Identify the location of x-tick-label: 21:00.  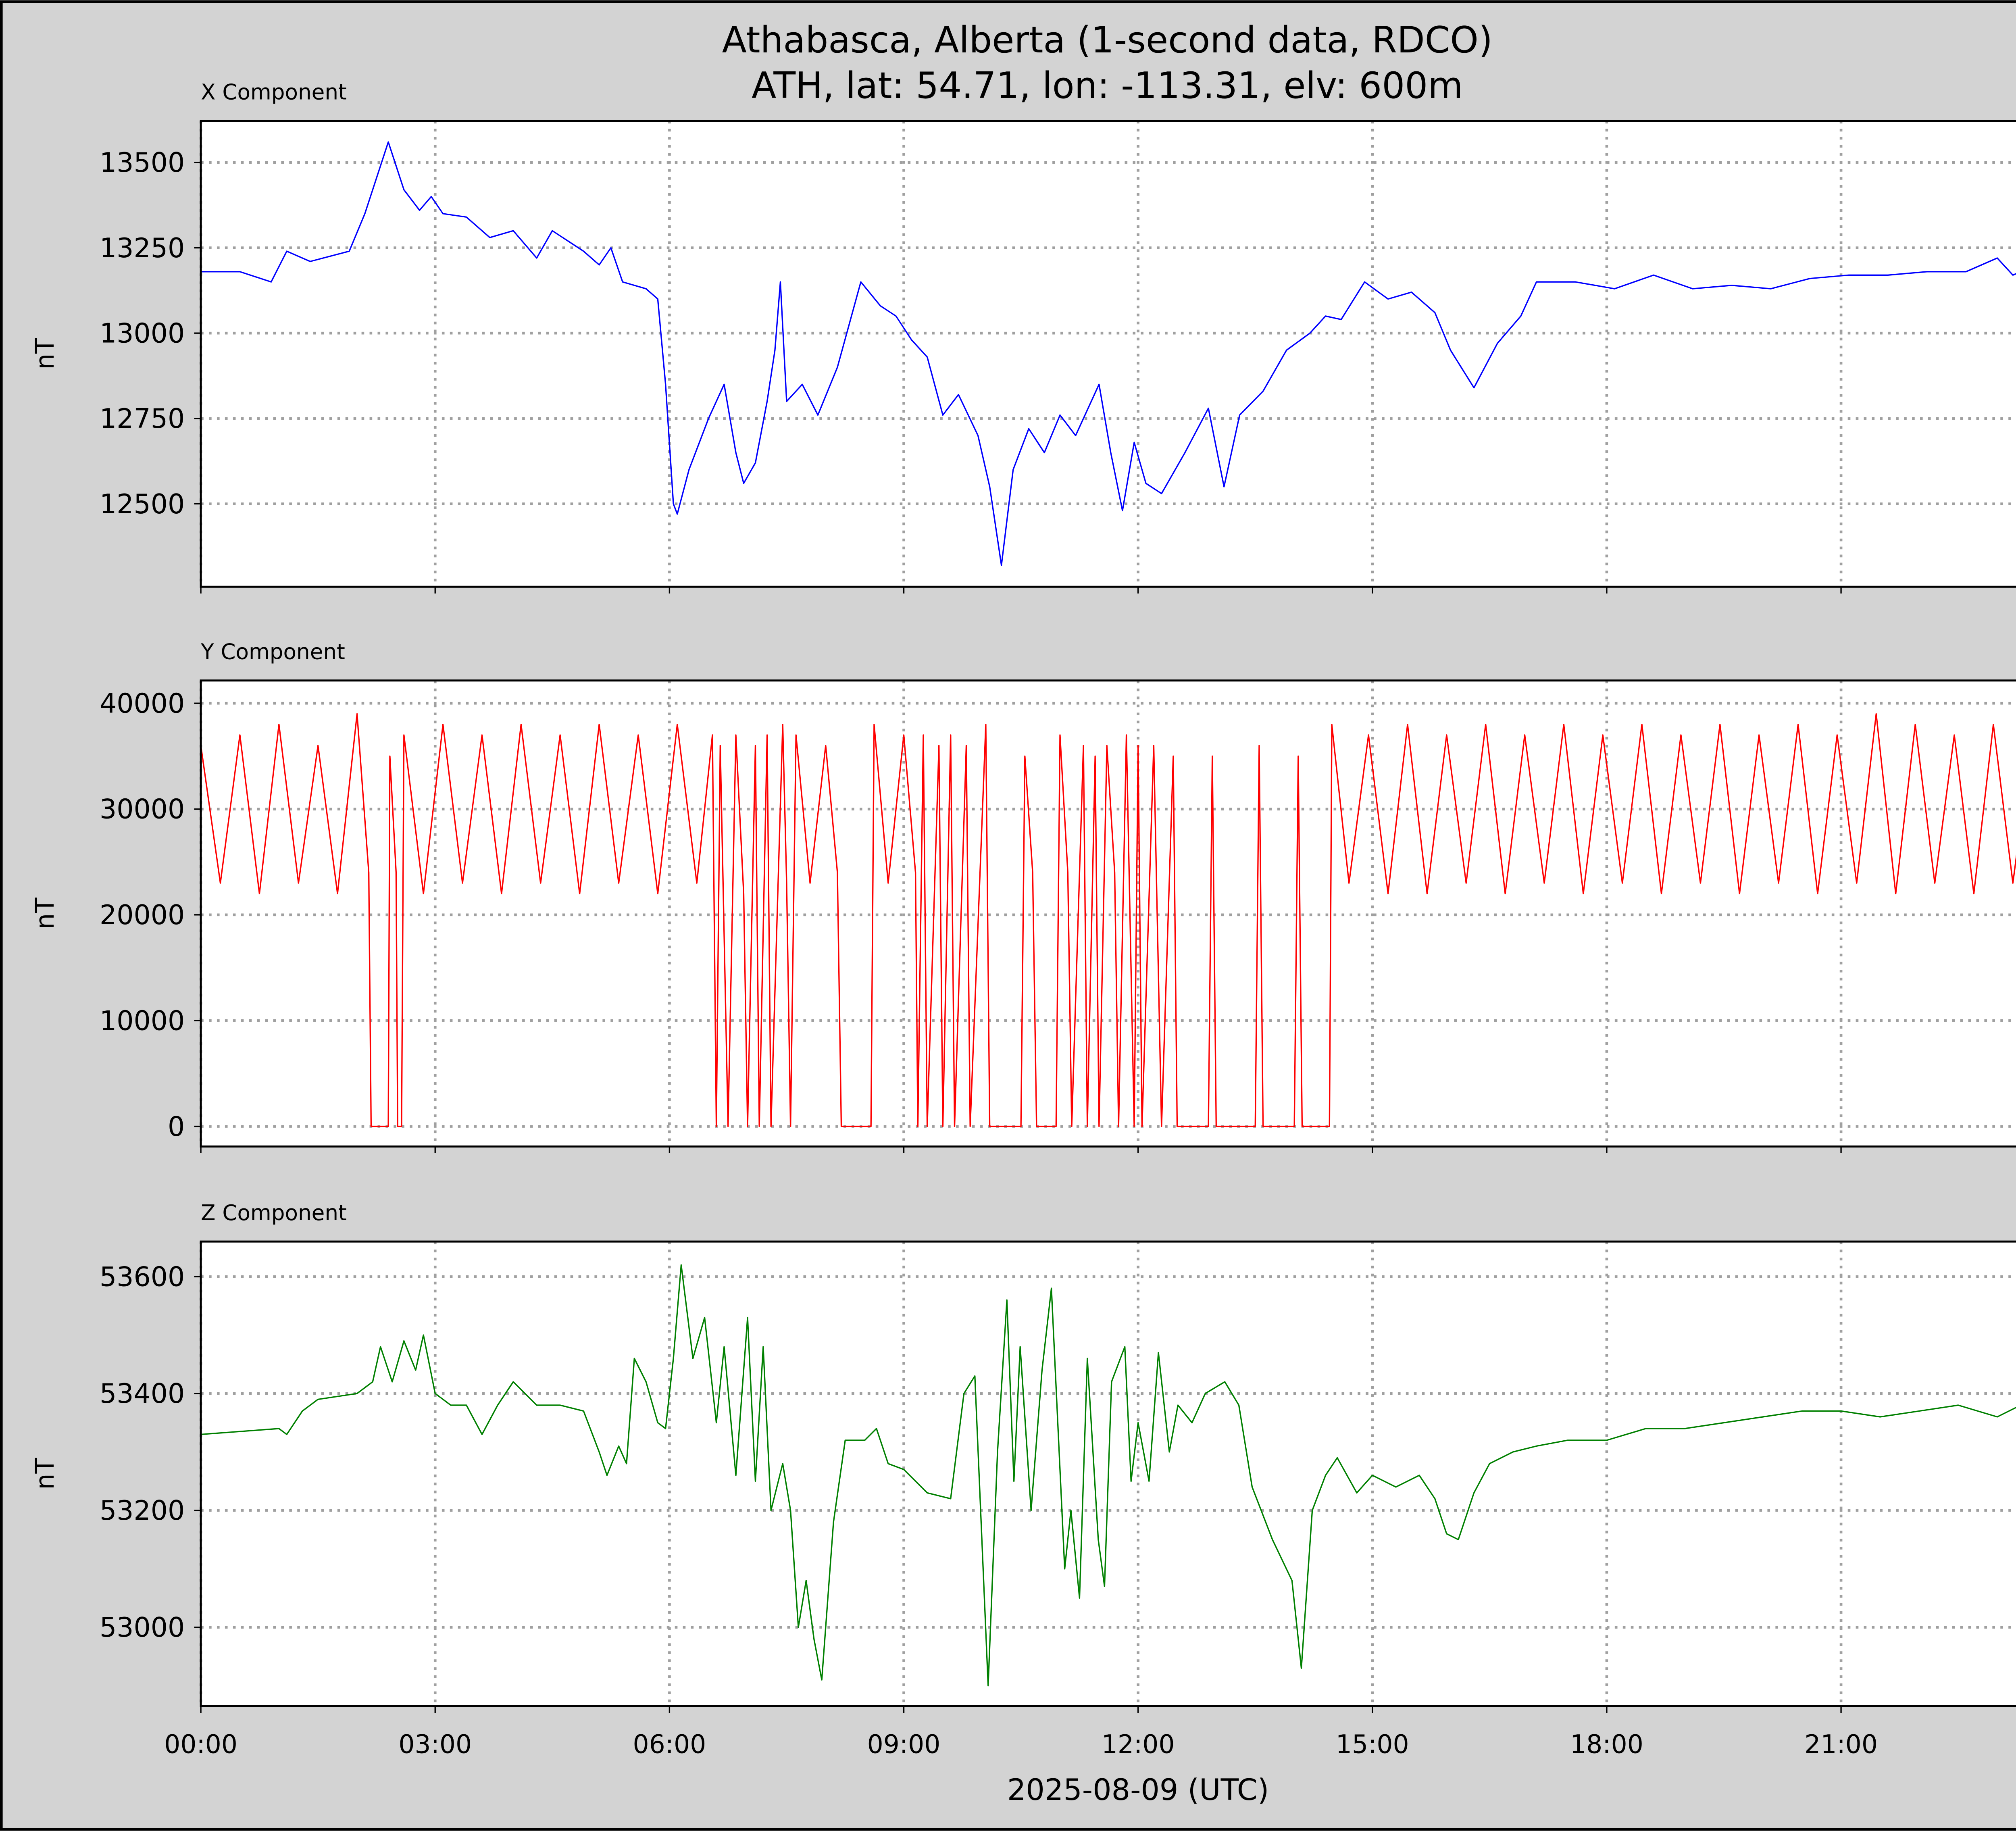
(1841, 1744).